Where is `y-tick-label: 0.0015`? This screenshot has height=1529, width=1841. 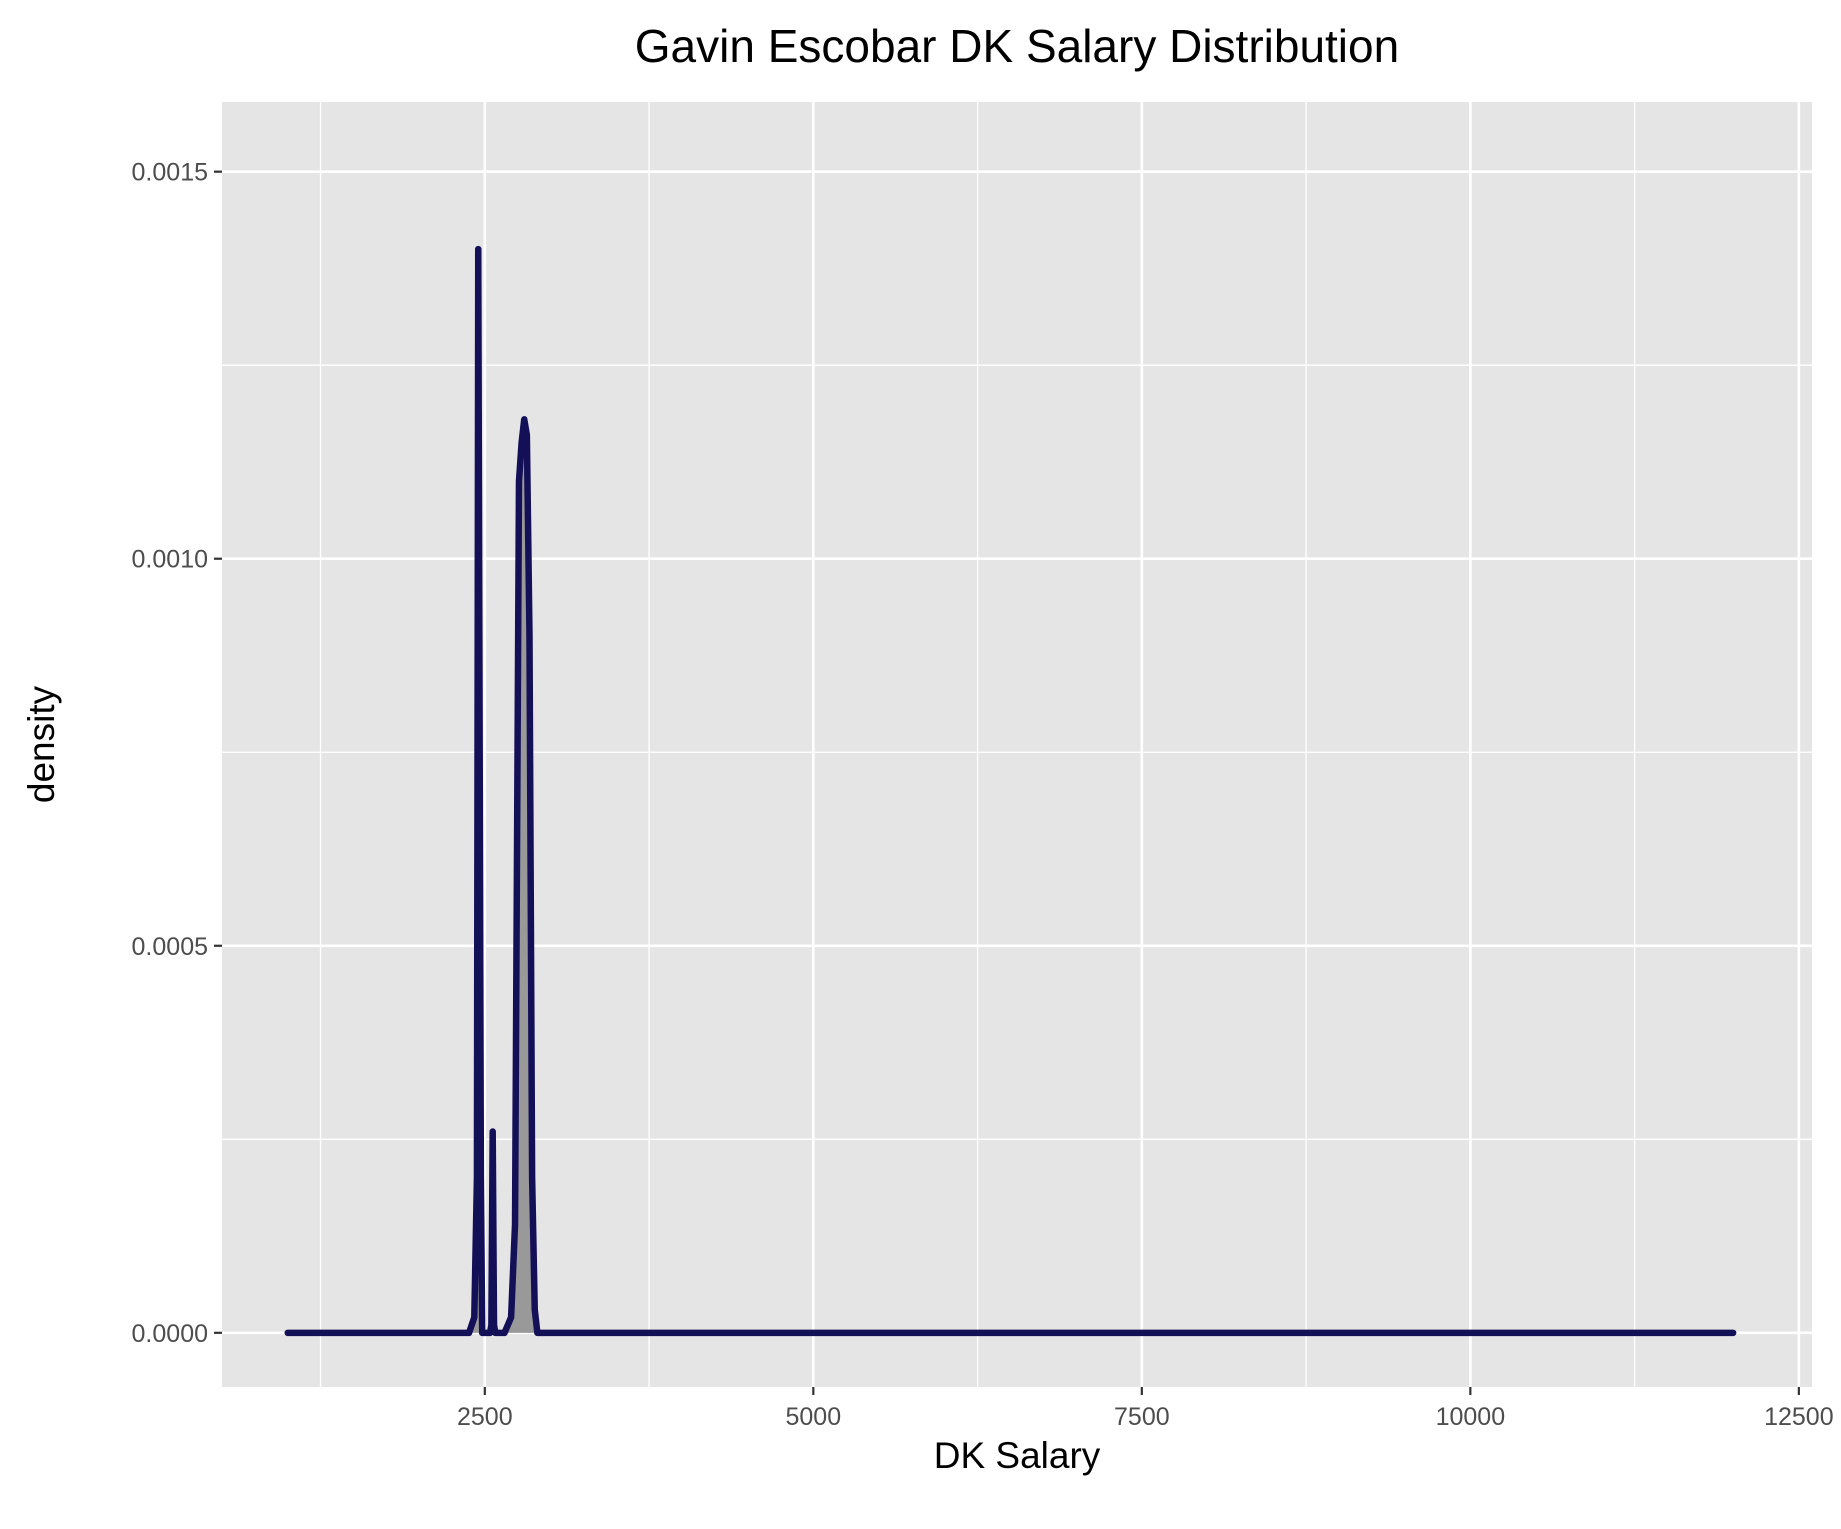 y-tick-label: 0.0015 is located at coordinates (170, 173).